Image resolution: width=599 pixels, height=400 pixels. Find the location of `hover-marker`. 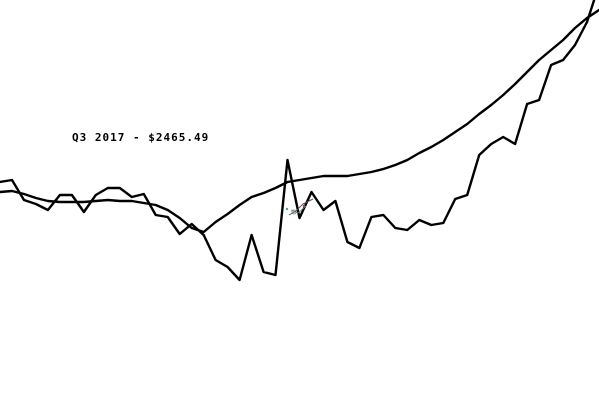

hover-marker is located at coordinates (299, 207).